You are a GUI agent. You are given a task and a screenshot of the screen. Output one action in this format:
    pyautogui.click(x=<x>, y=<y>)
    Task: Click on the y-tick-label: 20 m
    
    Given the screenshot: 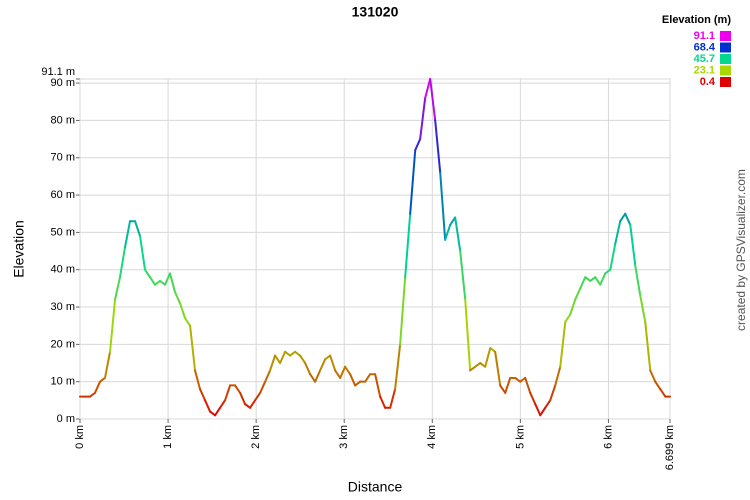 What is the action you would take?
    pyautogui.click(x=63, y=344)
    